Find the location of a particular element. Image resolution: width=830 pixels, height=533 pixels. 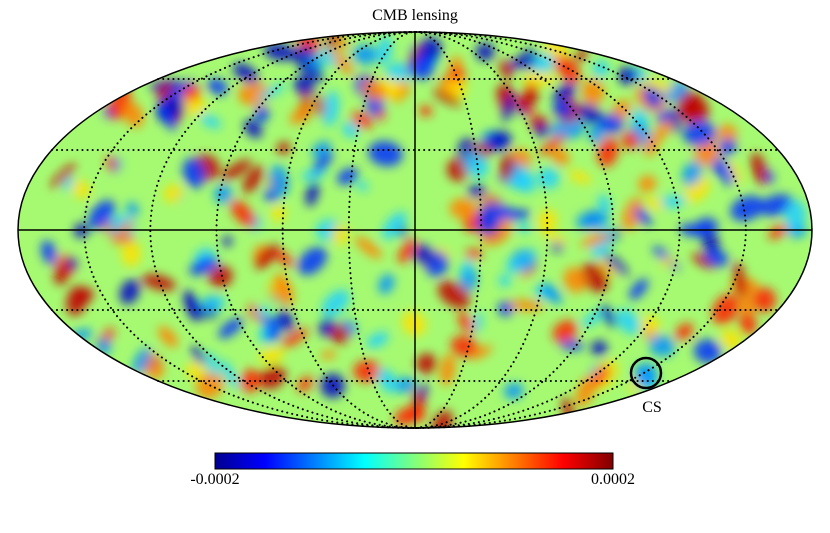

colorbar-min-label: -0.0002 is located at coordinates (214, 479).